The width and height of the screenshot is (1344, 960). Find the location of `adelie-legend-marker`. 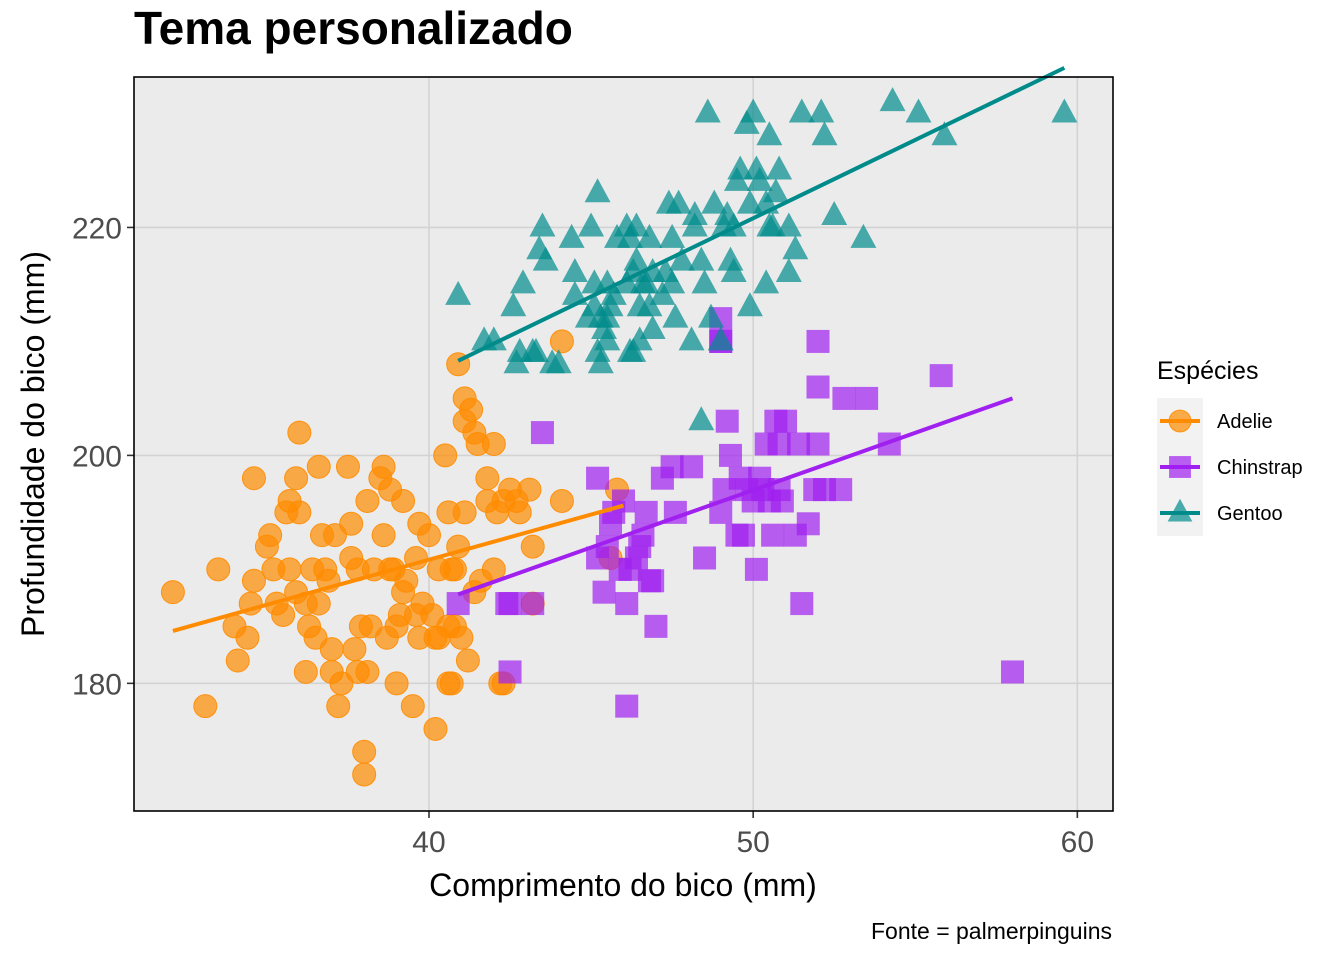

adelie-legend-marker is located at coordinates (1180, 421).